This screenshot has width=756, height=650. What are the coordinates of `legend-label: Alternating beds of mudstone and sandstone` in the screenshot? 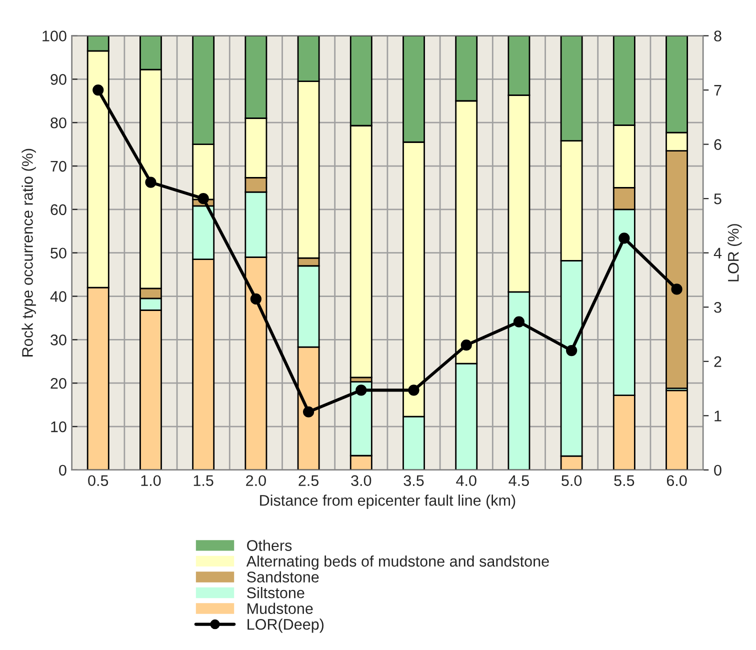 It's located at (397, 562).